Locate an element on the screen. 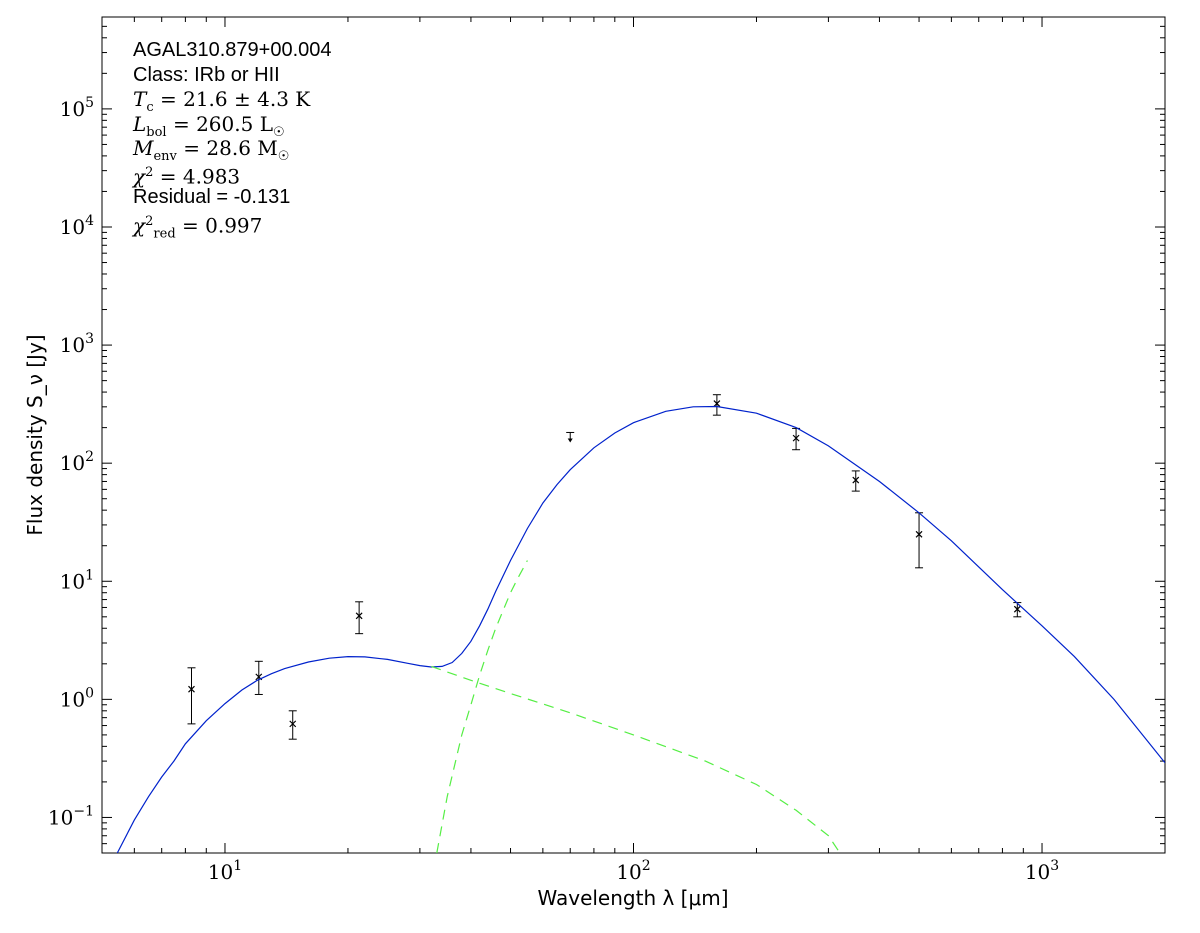 The width and height of the screenshot is (1200, 933). tc-line: Tc = 21.6 ± 4.3 K is located at coordinates (222, 101).